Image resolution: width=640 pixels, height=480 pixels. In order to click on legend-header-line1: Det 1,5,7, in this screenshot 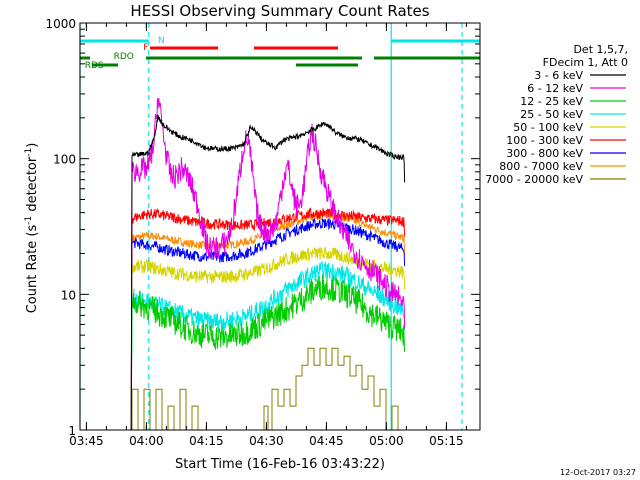, I will do `click(600, 49)`.